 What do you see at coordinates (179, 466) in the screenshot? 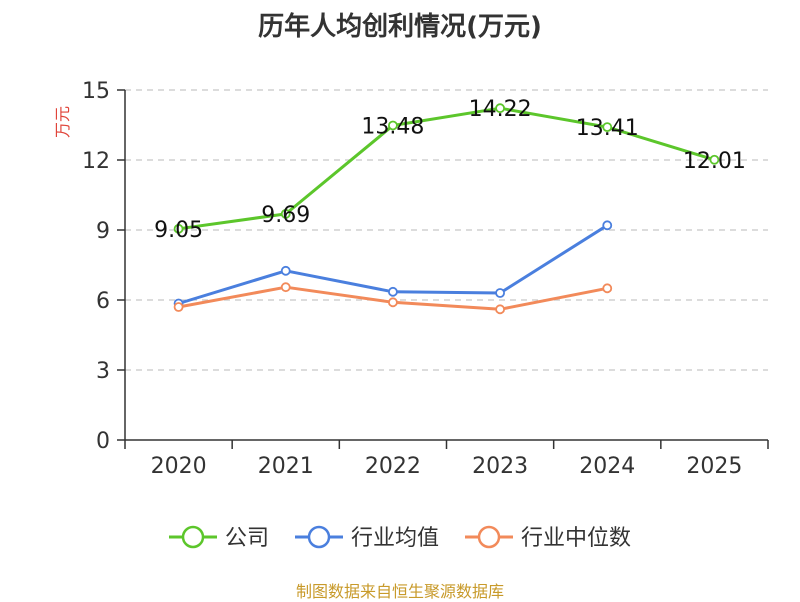
I see `x-tick-label: 2020` at bounding box center [179, 466].